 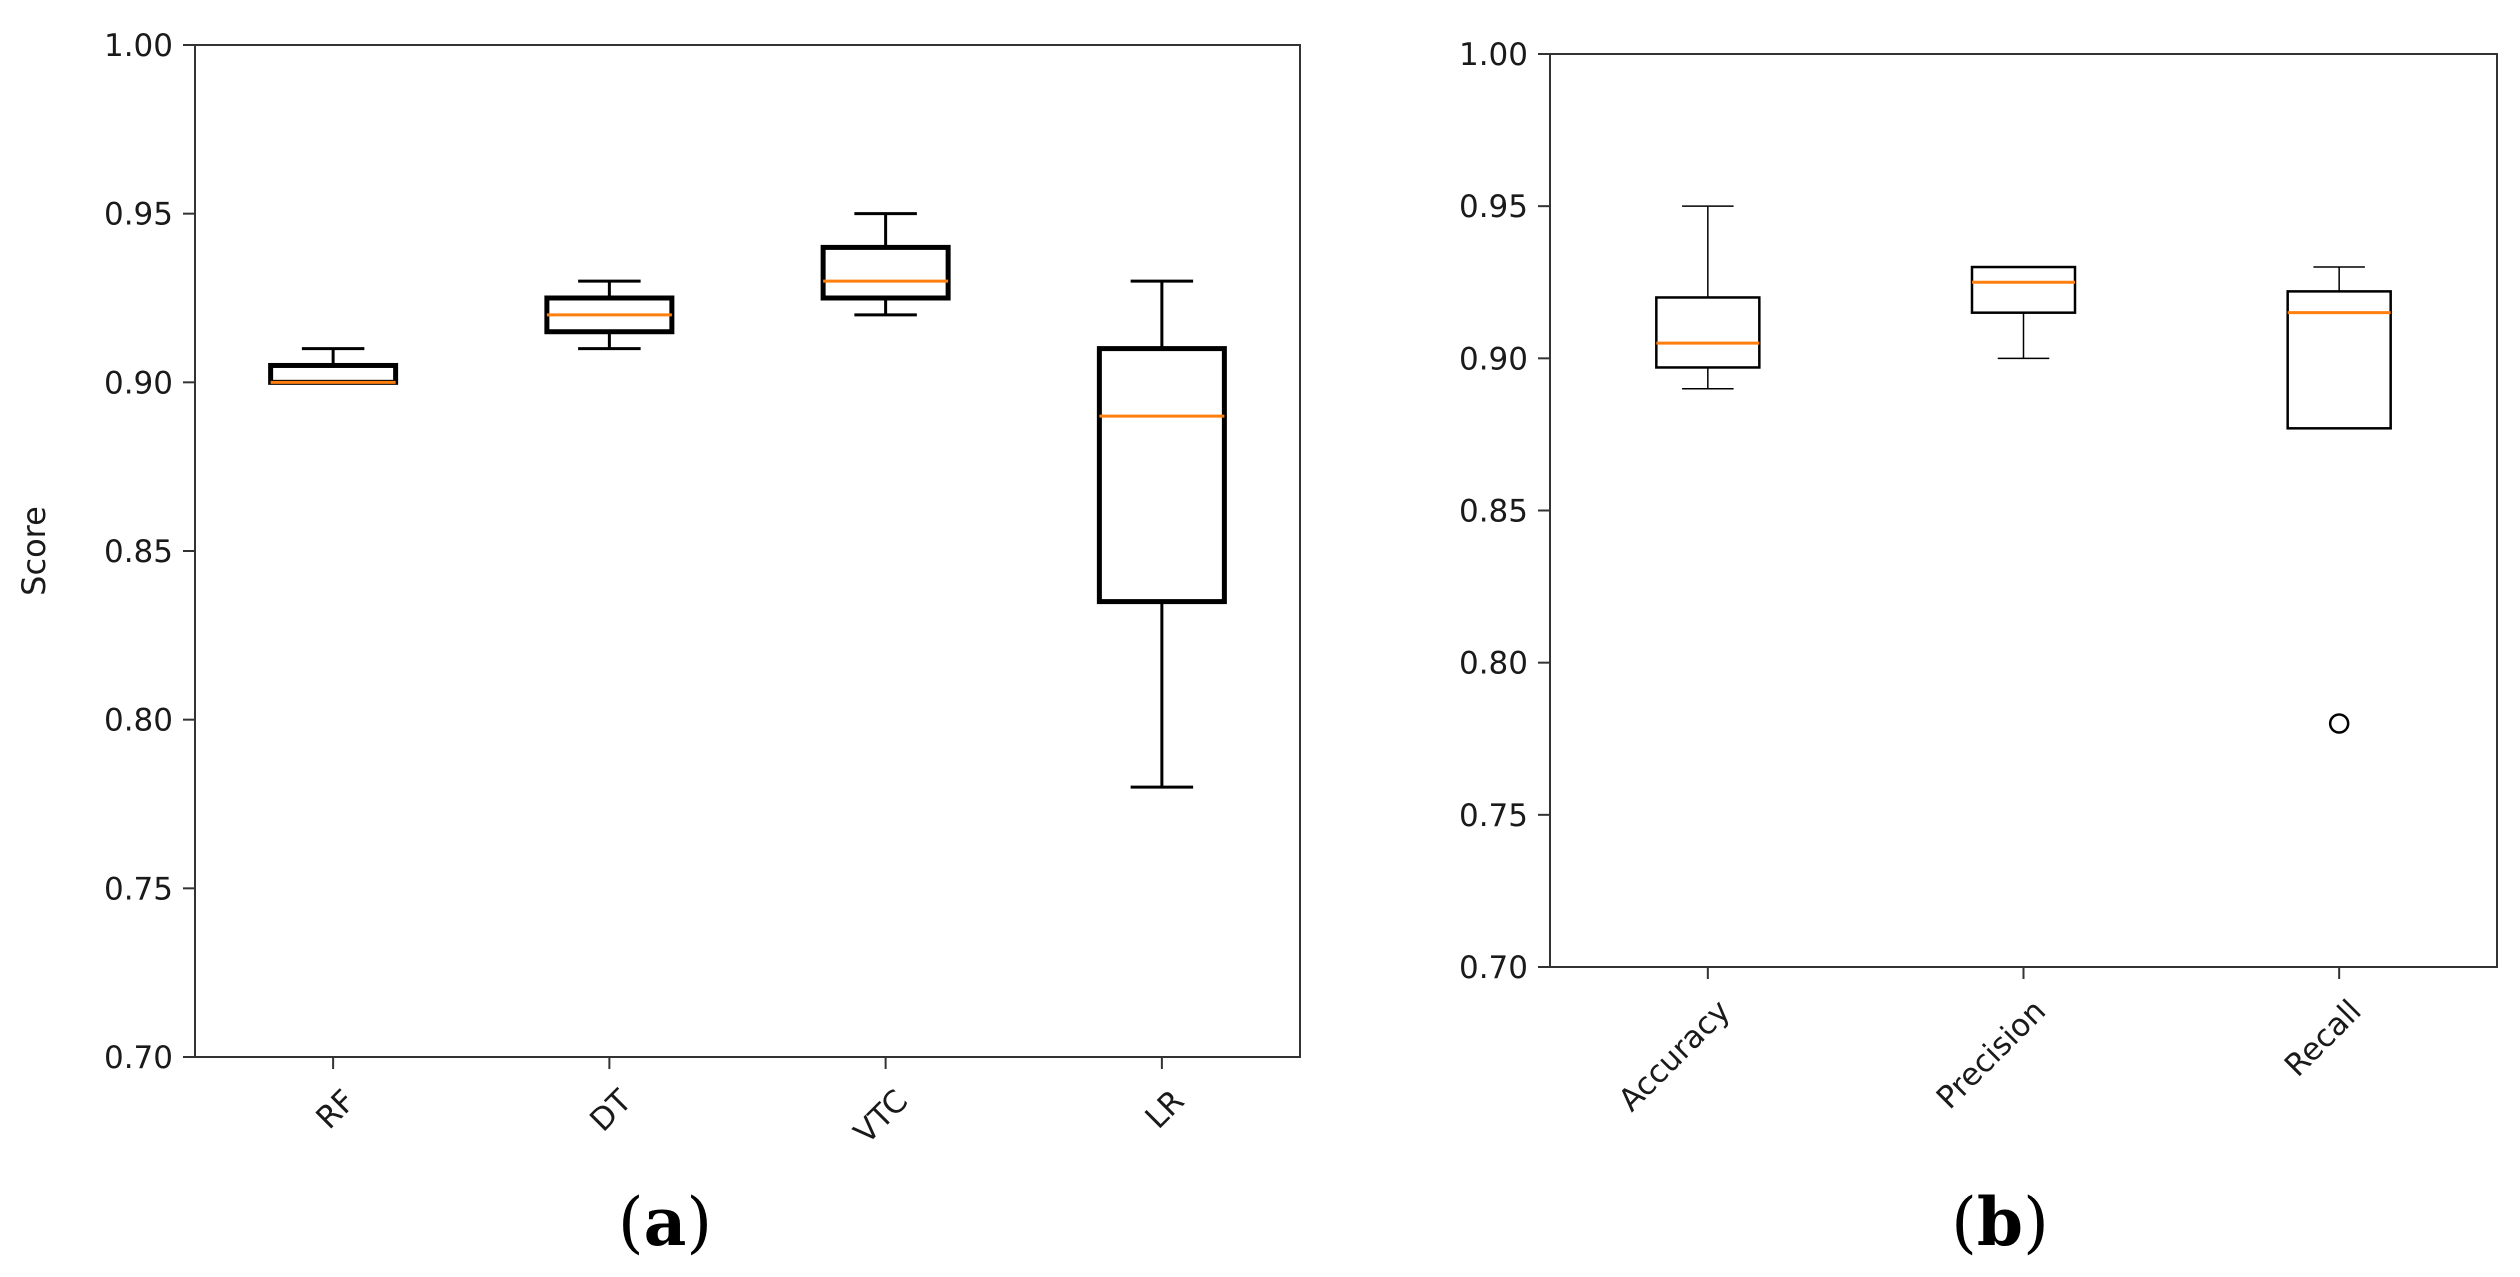 I want to click on y-tick-label-b: 1.00, so click(x=1493, y=55).